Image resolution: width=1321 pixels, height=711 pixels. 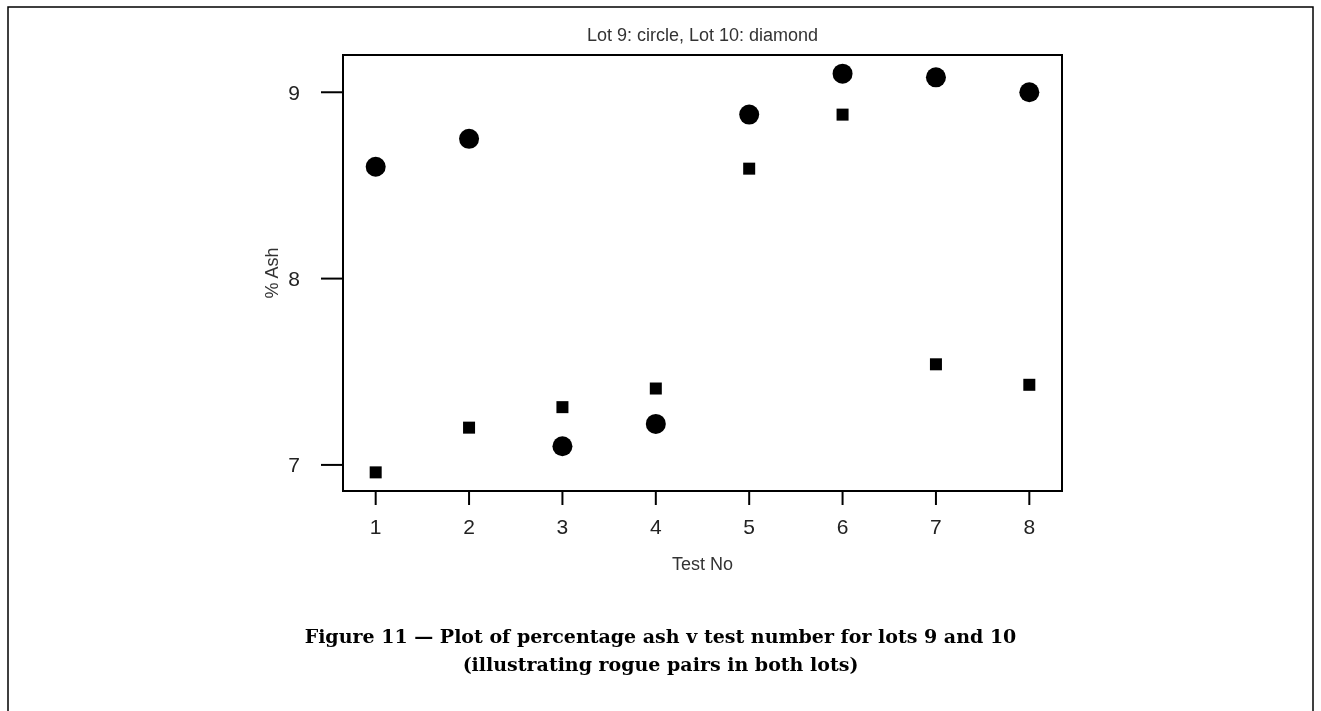 What do you see at coordinates (375, 527) in the screenshot?
I see `x-tick-label: 1` at bounding box center [375, 527].